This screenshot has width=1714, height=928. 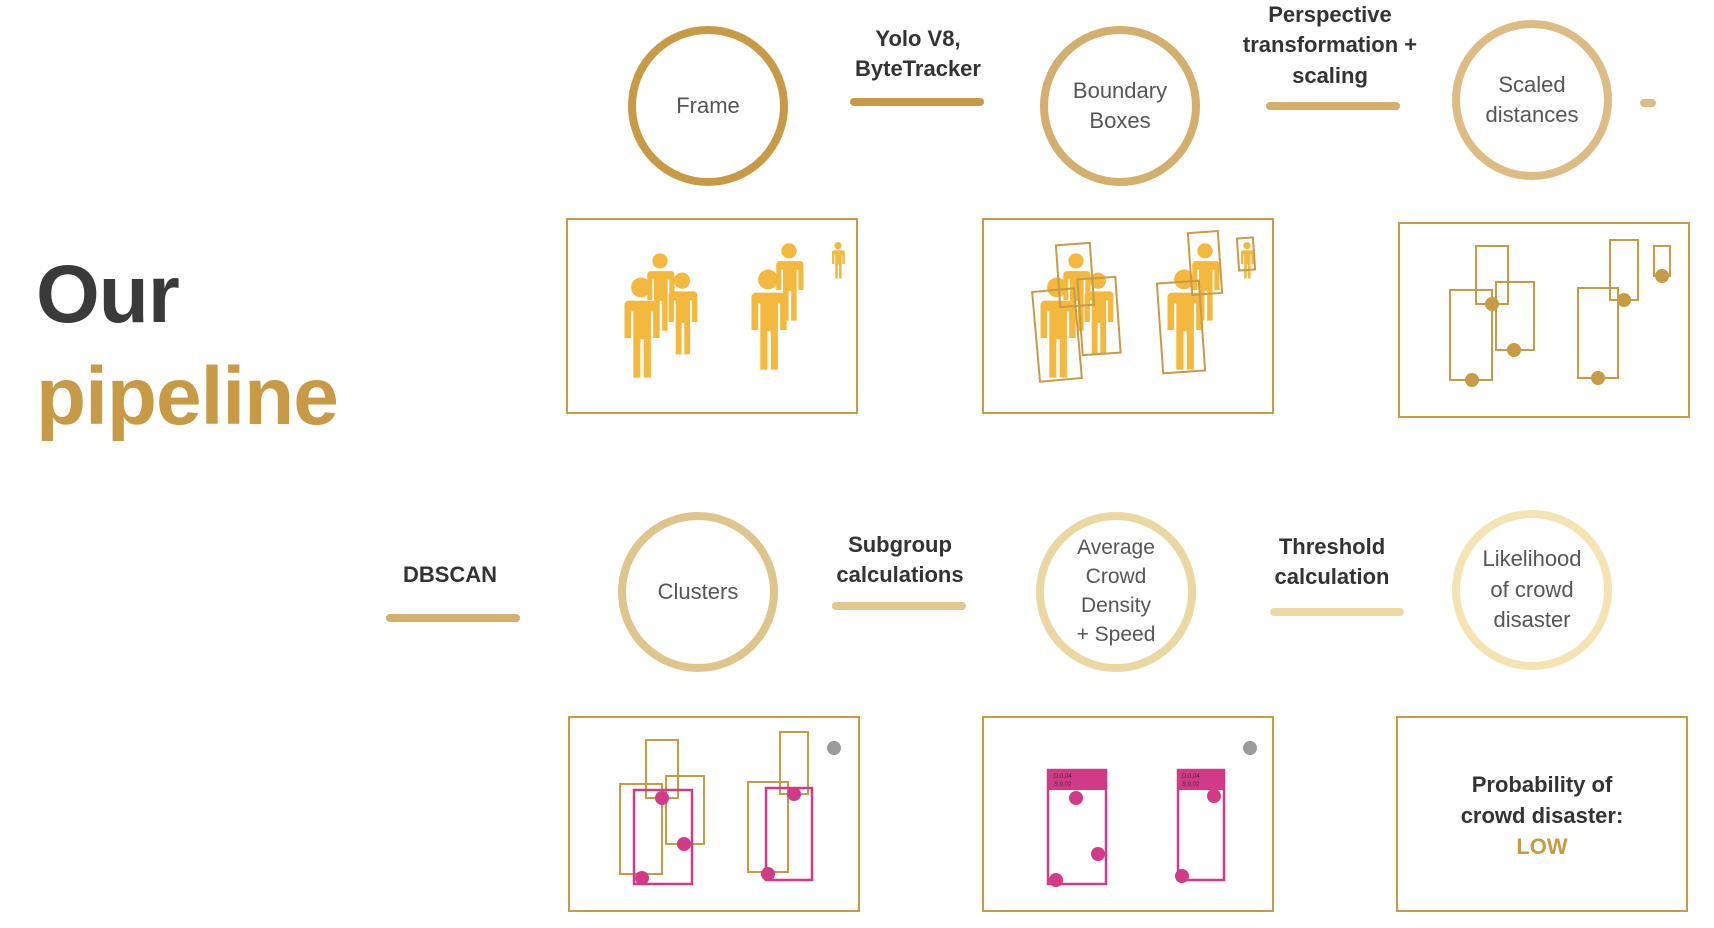 I want to click on result-level: LOW, so click(x=1542, y=846).